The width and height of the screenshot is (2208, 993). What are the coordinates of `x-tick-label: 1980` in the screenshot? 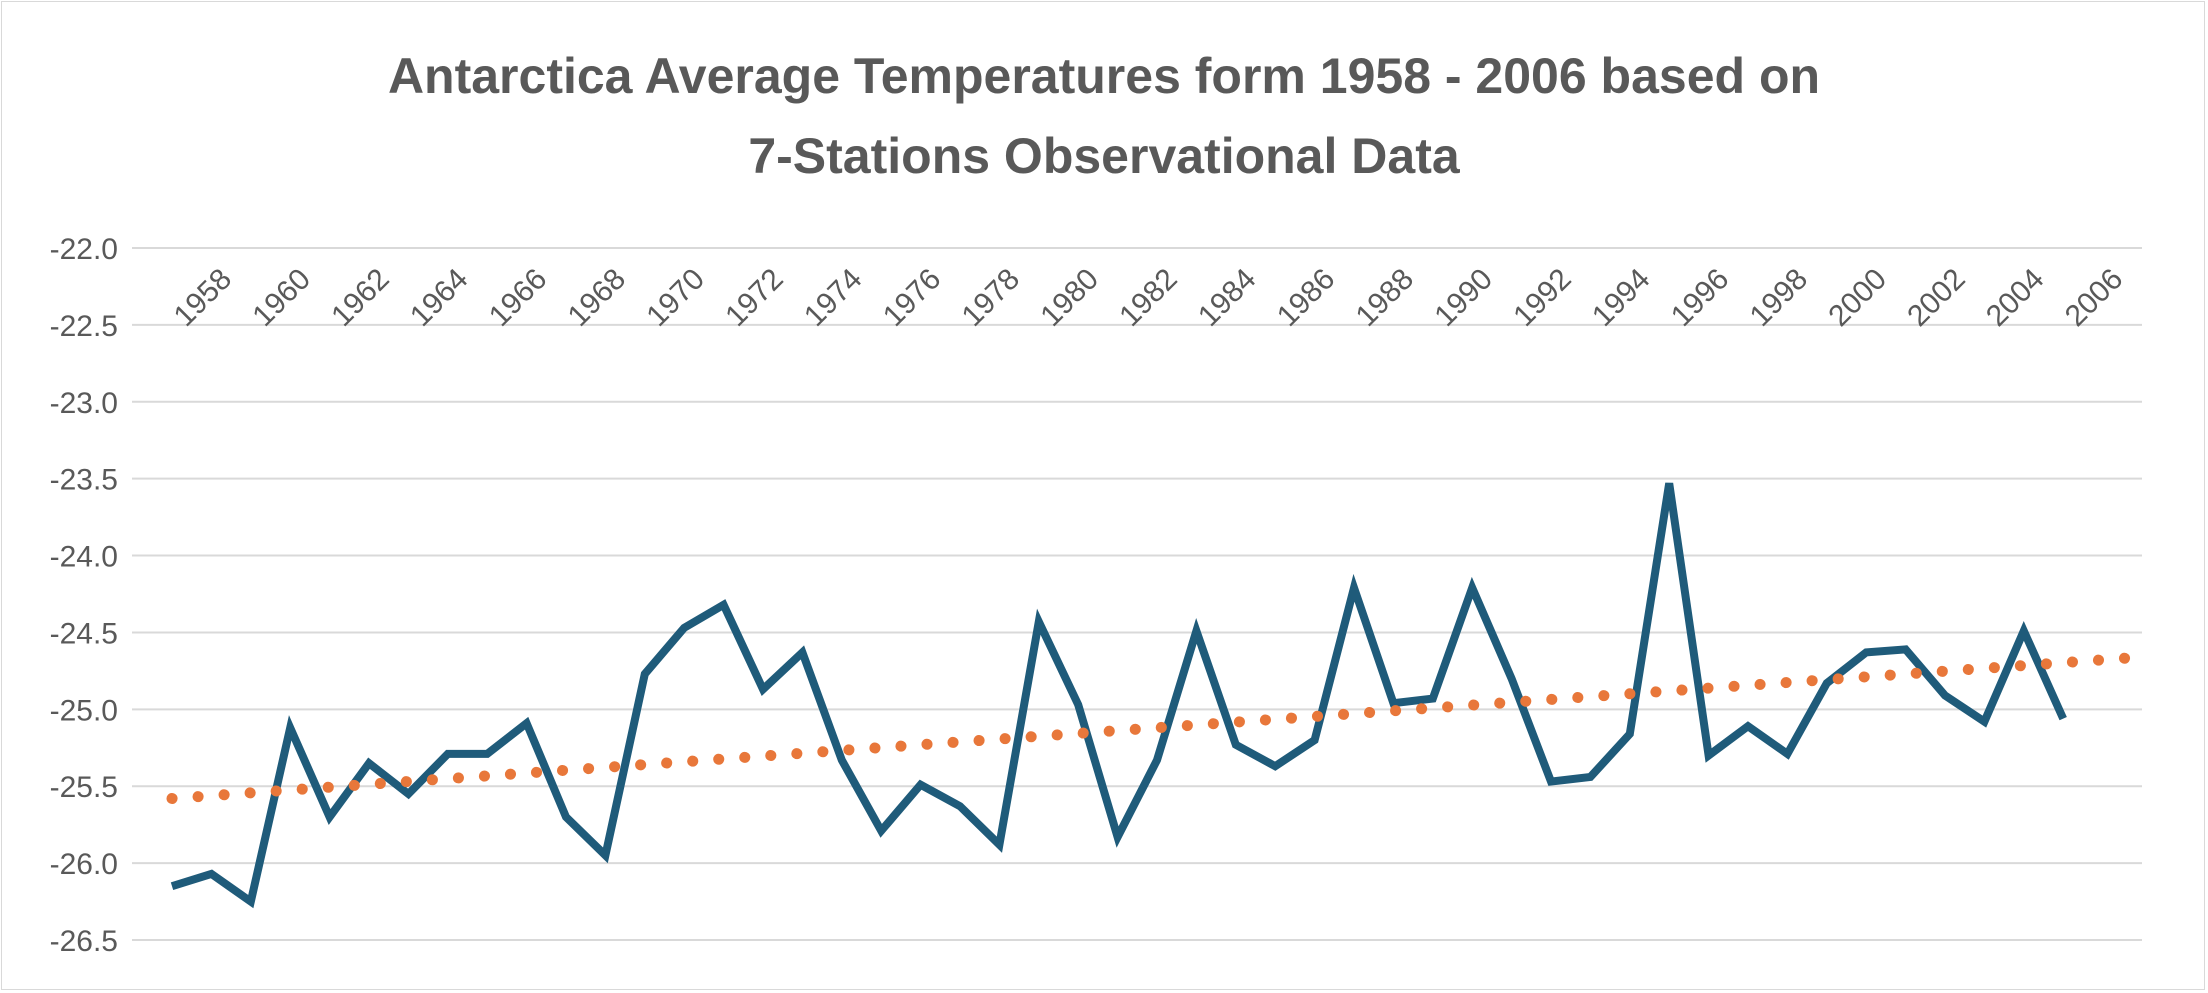 It's located at (1069, 297).